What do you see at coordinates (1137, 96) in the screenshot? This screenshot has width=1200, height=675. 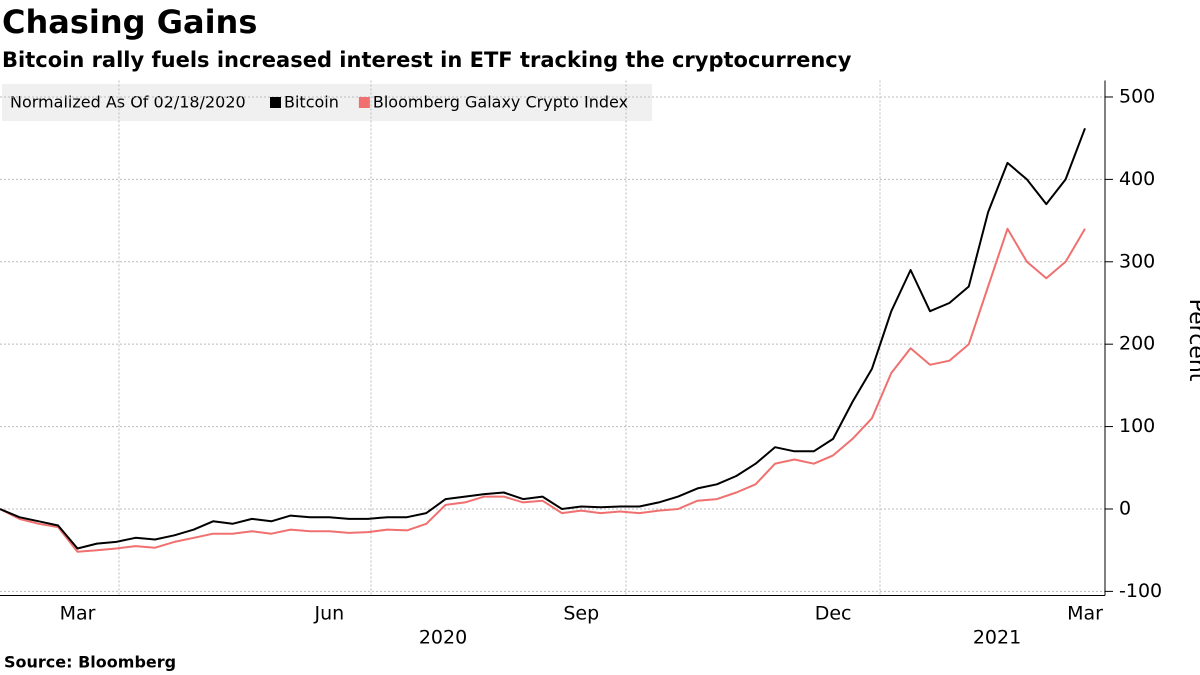 I see `y-tick-label: 500` at bounding box center [1137, 96].